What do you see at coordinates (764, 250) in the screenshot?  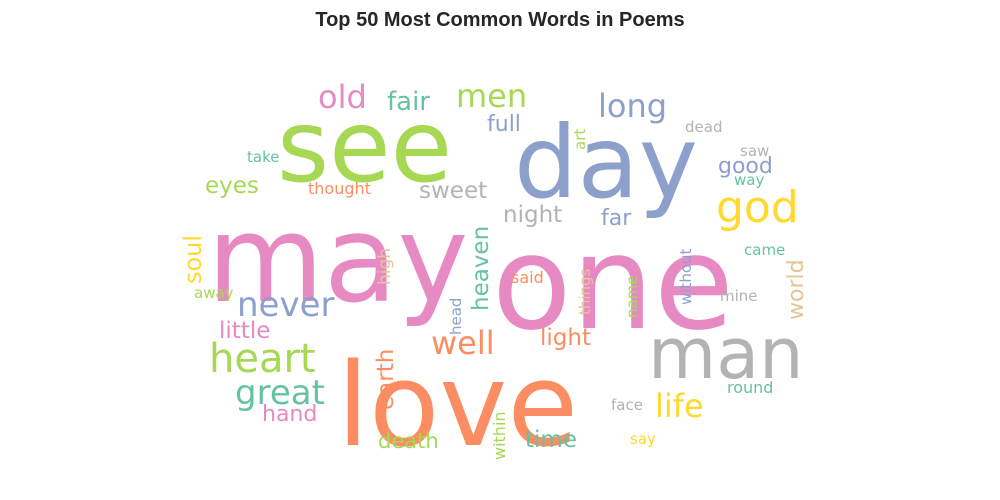 I see `word-came: came` at bounding box center [764, 250].